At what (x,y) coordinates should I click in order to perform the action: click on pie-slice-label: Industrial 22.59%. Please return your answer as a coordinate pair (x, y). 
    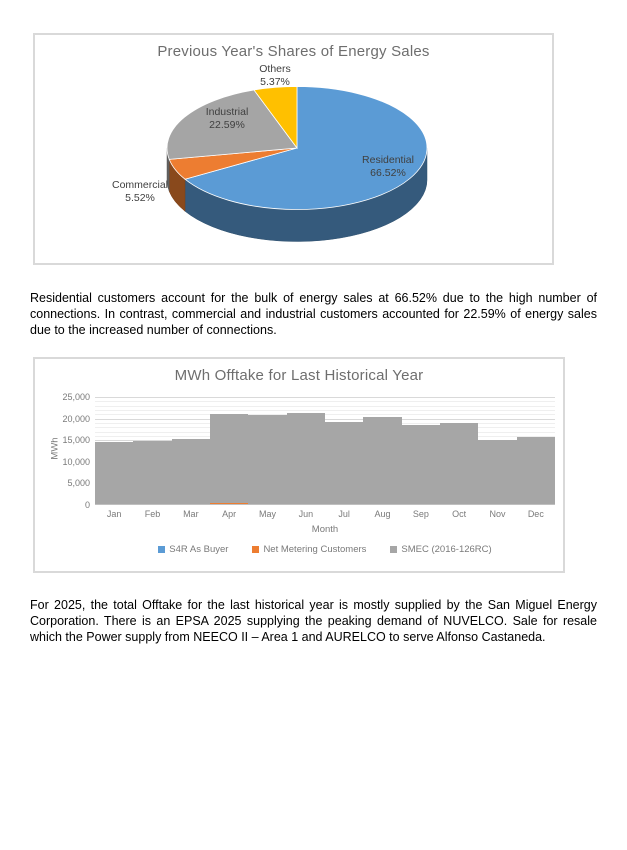
    Looking at the image, I should click on (227, 118).